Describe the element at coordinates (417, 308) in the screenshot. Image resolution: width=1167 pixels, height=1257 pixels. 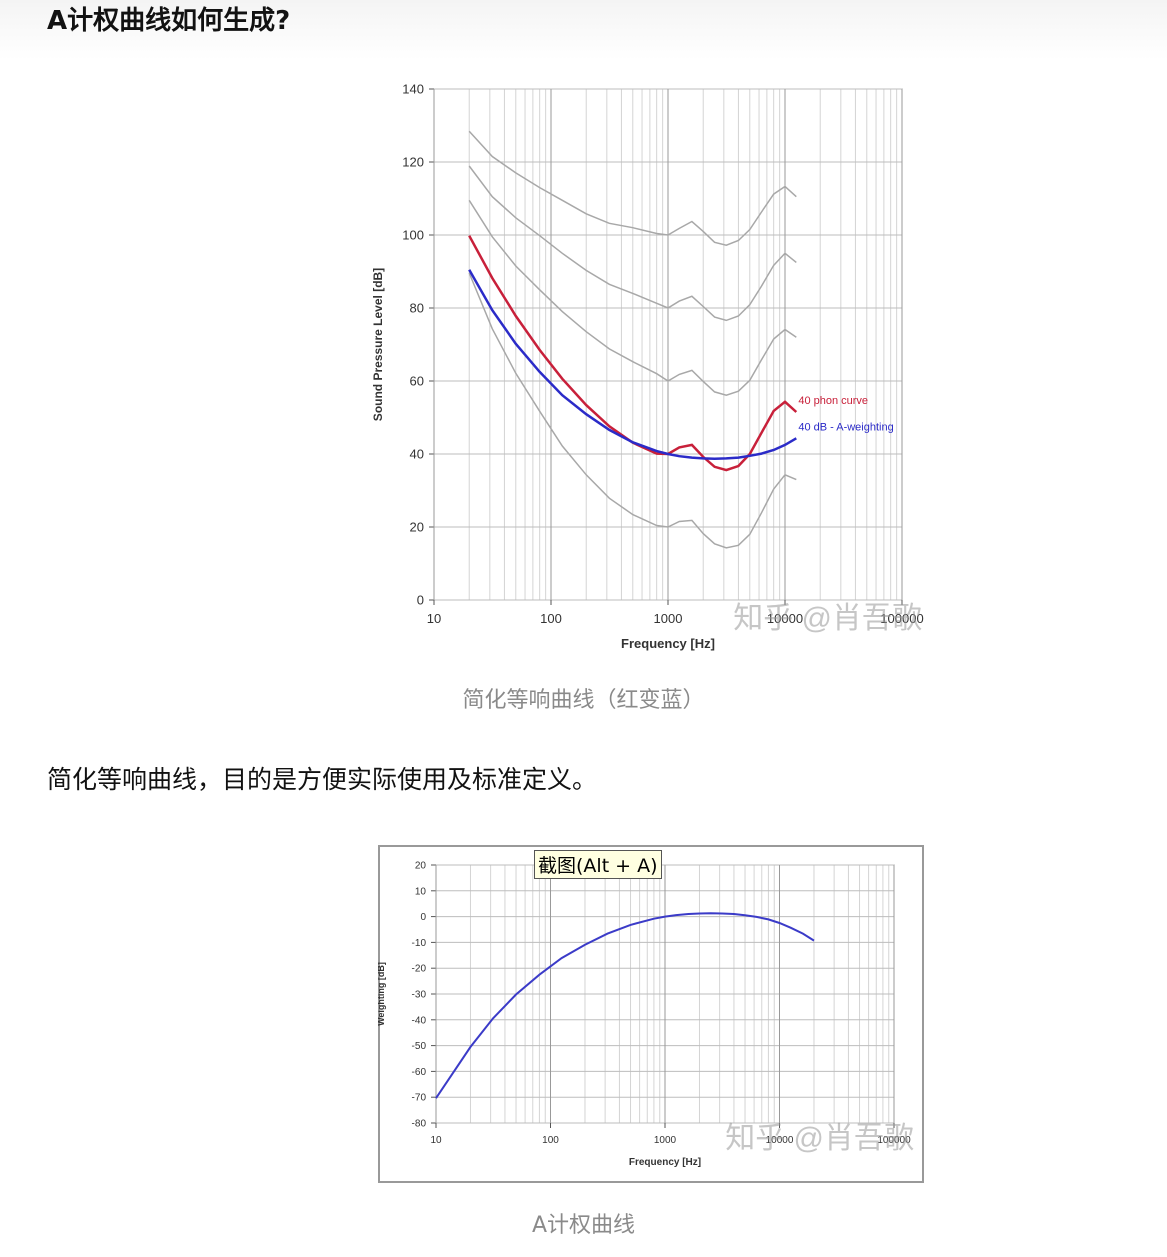
I see `y-tick-label: 80` at that location.